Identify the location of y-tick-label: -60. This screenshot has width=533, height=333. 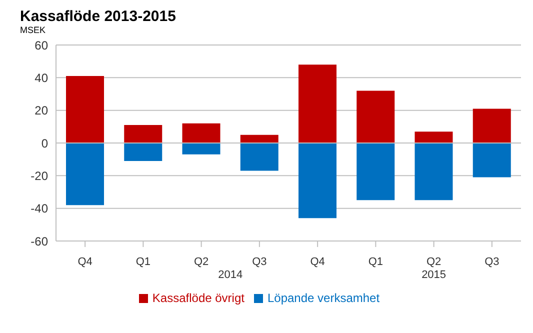
(39, 241).